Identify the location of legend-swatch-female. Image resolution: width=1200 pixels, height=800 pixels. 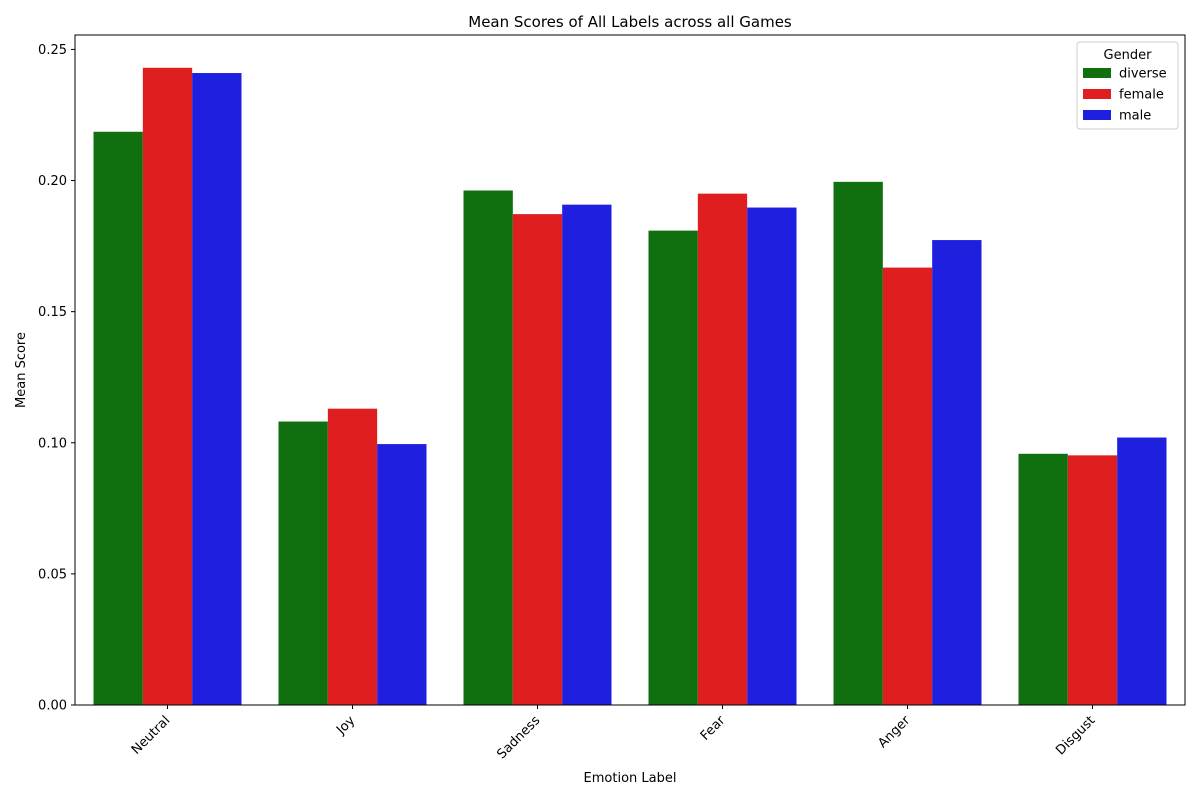
(1097, 94).